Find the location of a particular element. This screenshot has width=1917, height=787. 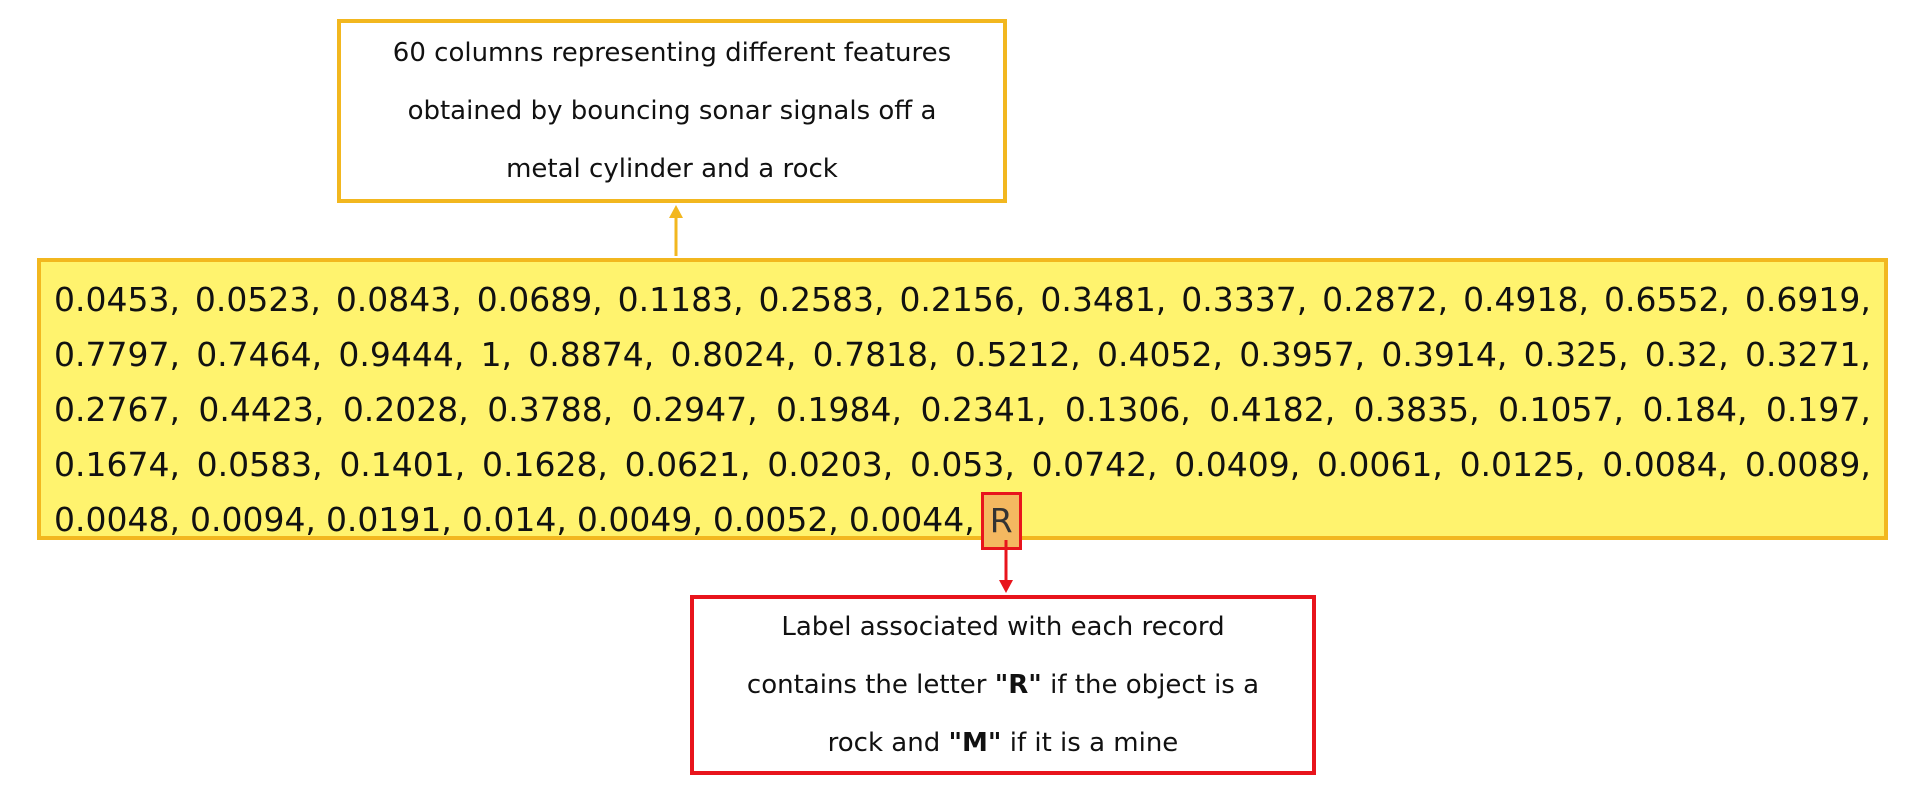

feature-value: 0.184, is located at coordinates (1695, 409).